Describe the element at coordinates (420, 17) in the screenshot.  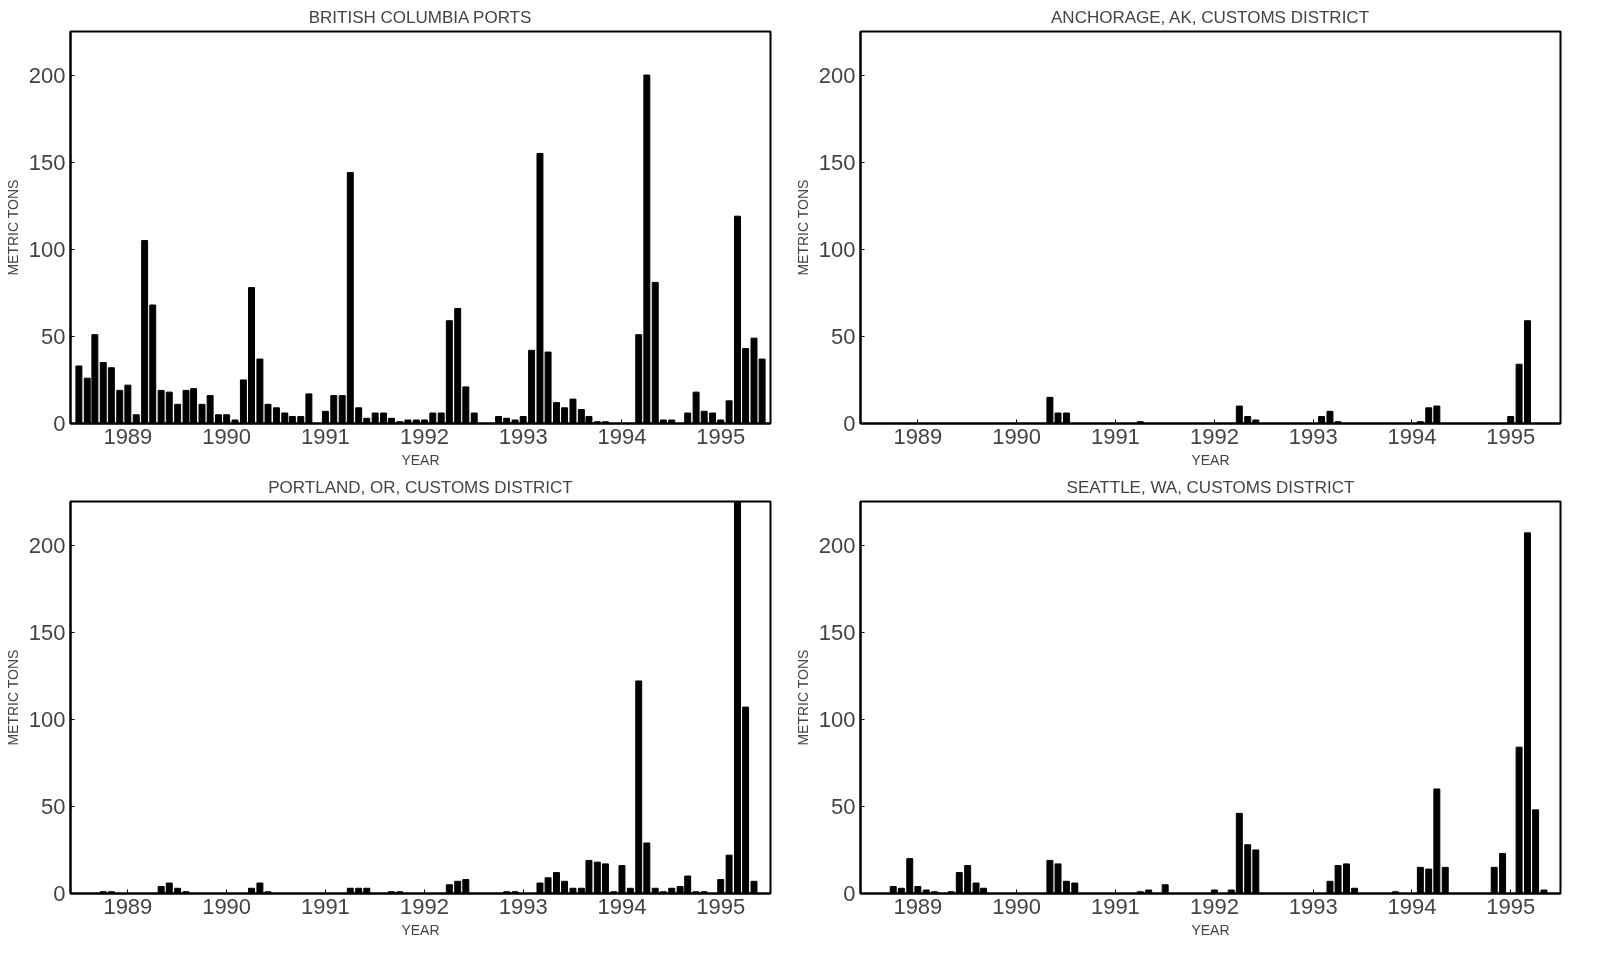
I see `chart-title: BRITISH COLUMBIA PORTS` at that location.